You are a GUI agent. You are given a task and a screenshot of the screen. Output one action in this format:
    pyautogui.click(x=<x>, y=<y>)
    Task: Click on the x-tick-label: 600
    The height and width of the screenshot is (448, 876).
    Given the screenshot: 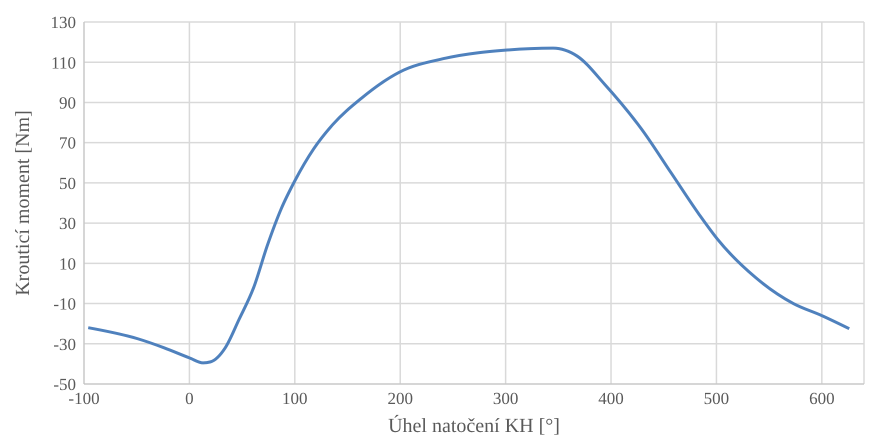 What is the action you would take?
    pyautogui.click(x=822, y=398)
    